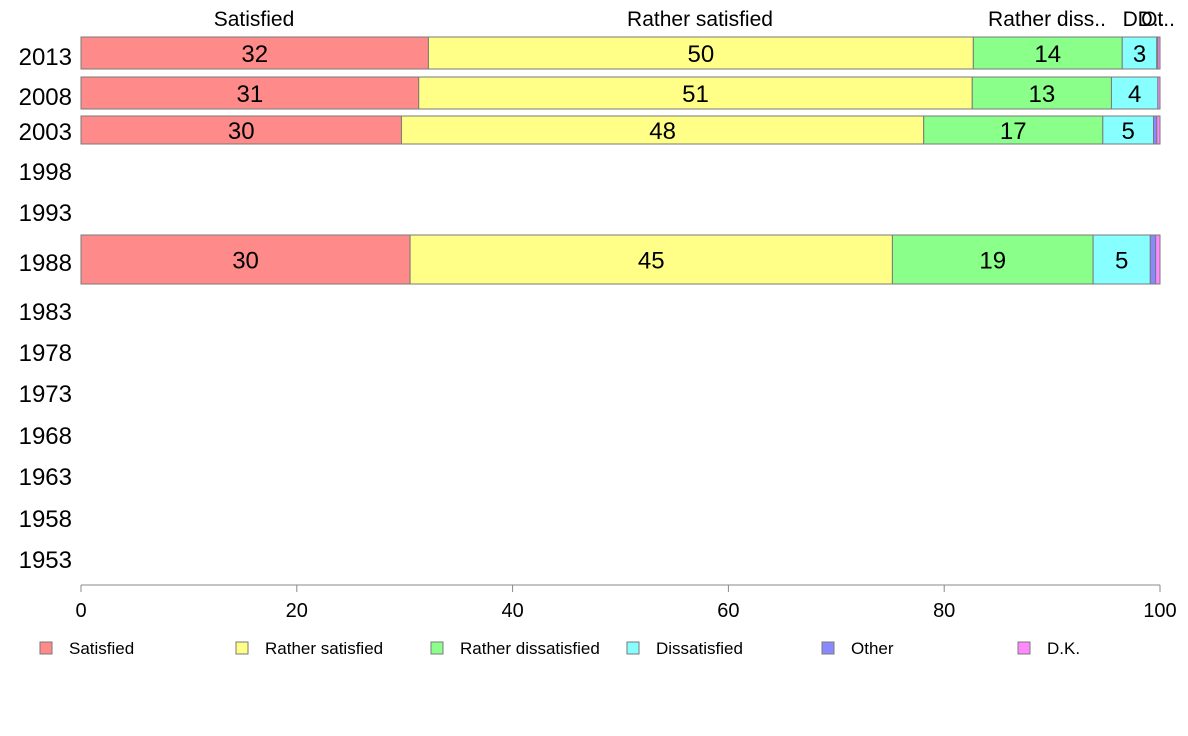  What do you see at coordinates (45, 213) in the screenshot?
I see `year-label-1993: 1993` at bounding box center [45, 213].